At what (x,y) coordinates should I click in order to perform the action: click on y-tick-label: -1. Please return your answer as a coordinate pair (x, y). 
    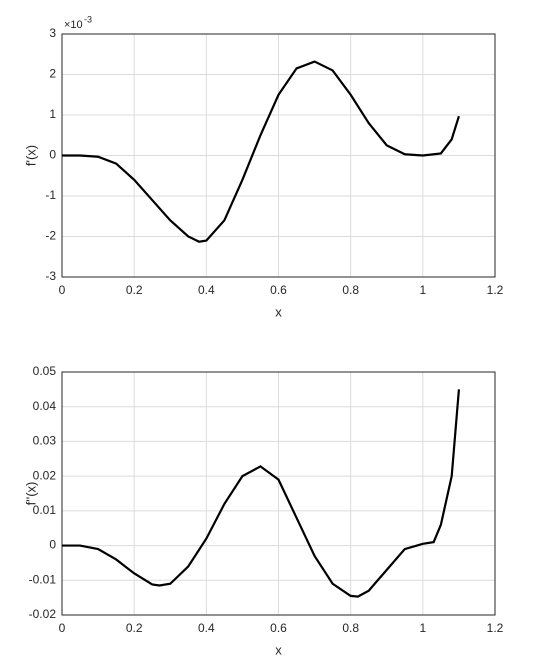
    Looking at the image, I should click on (50, 195).